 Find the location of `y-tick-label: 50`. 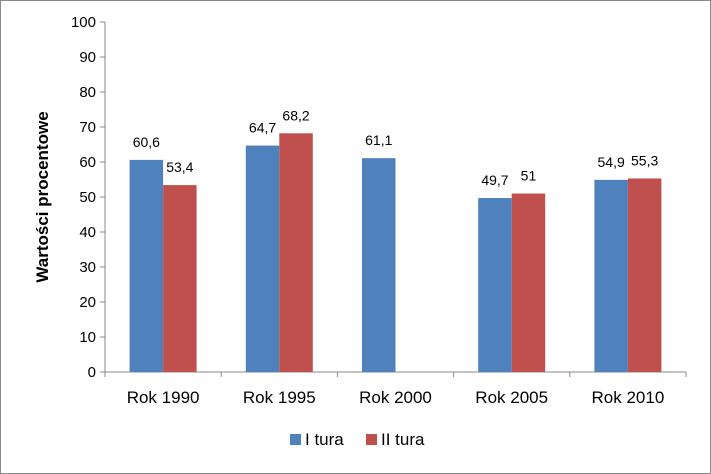

y-tick-label: 50 is located at coordinates (87, 197).